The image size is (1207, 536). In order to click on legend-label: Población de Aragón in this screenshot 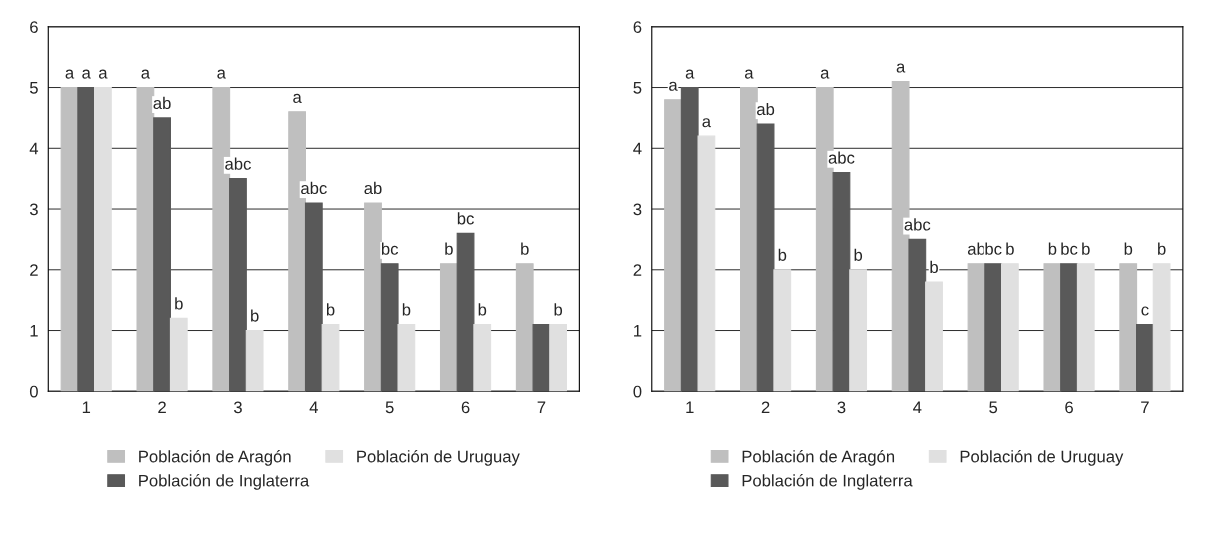, I will do `click(215, 458)`.